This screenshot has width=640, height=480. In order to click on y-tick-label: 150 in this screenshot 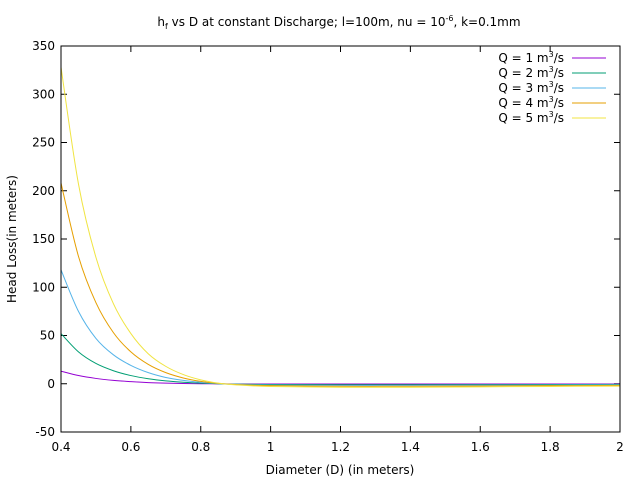, I will do `click(43, 239)`.